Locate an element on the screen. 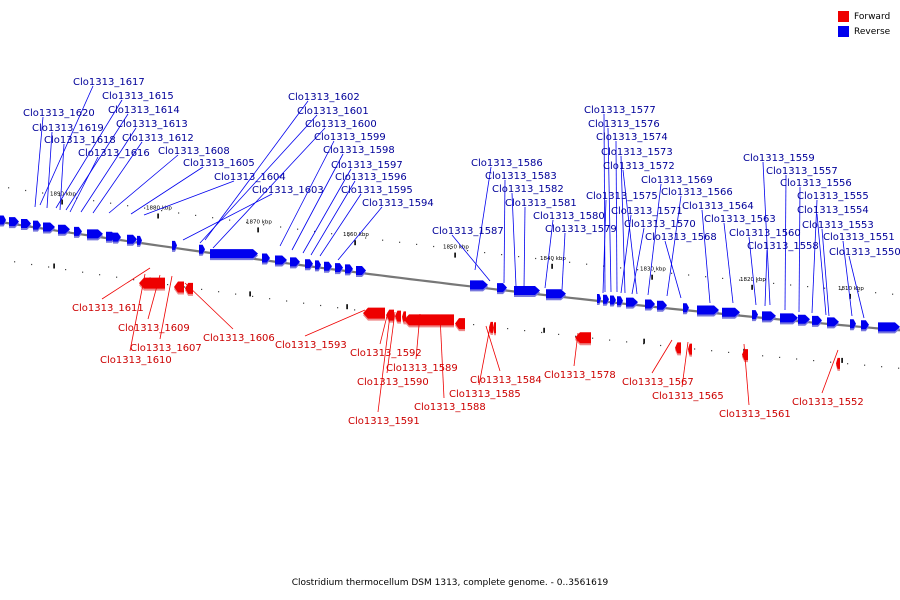 This screenshot has height=600, width=900. reverse-gene-label: Clo1313_1614 is located at coordinates (144, 110).